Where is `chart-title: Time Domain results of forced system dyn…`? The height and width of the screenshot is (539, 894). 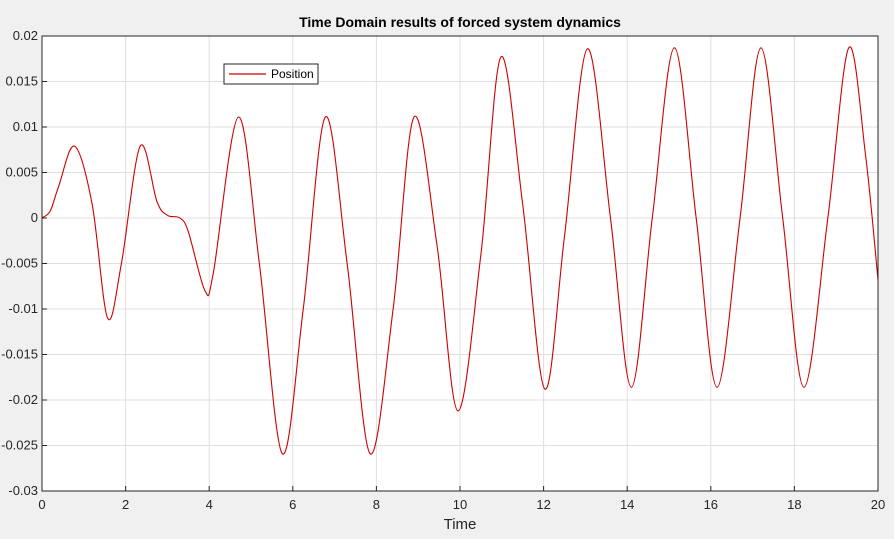 chart-title: Time Domain results of forced system dyn… is located at coordinates (460, 22).